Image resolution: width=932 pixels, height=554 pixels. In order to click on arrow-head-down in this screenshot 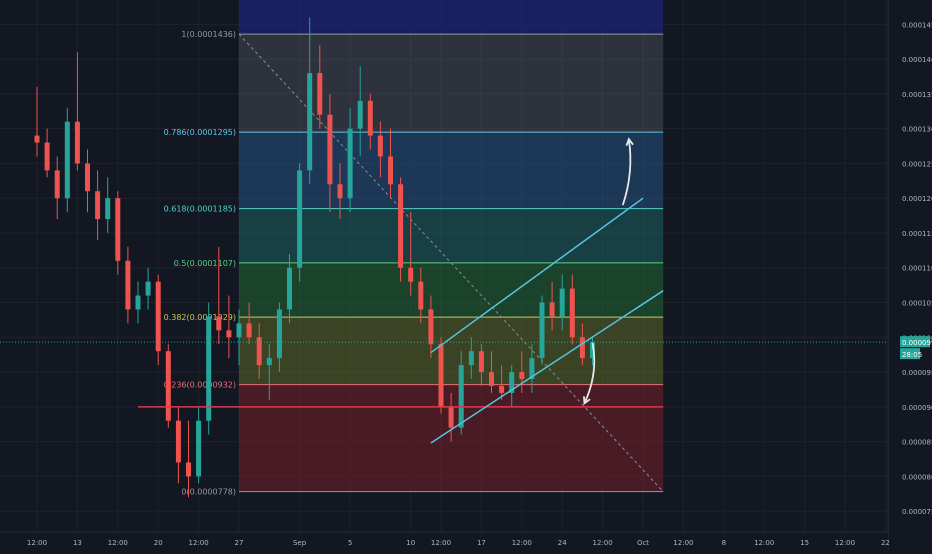, I will do `click(587, 401)`.